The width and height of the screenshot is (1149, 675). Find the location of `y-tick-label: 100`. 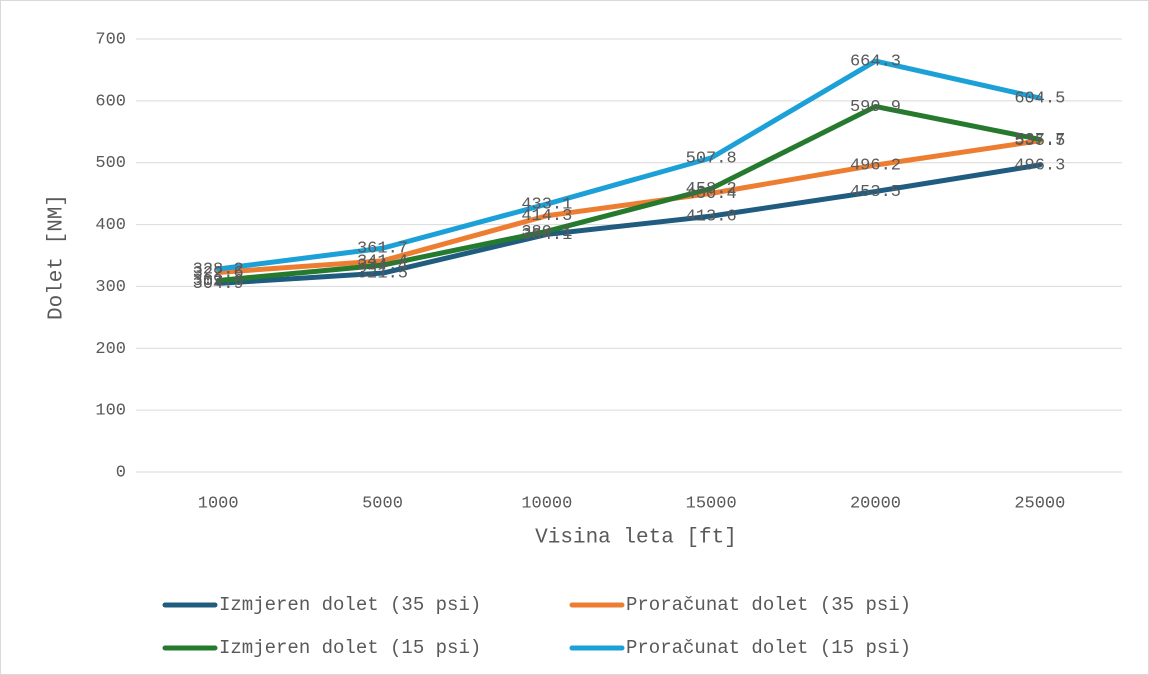

y-tick-label: 100 is located at coordinates (110, 411).